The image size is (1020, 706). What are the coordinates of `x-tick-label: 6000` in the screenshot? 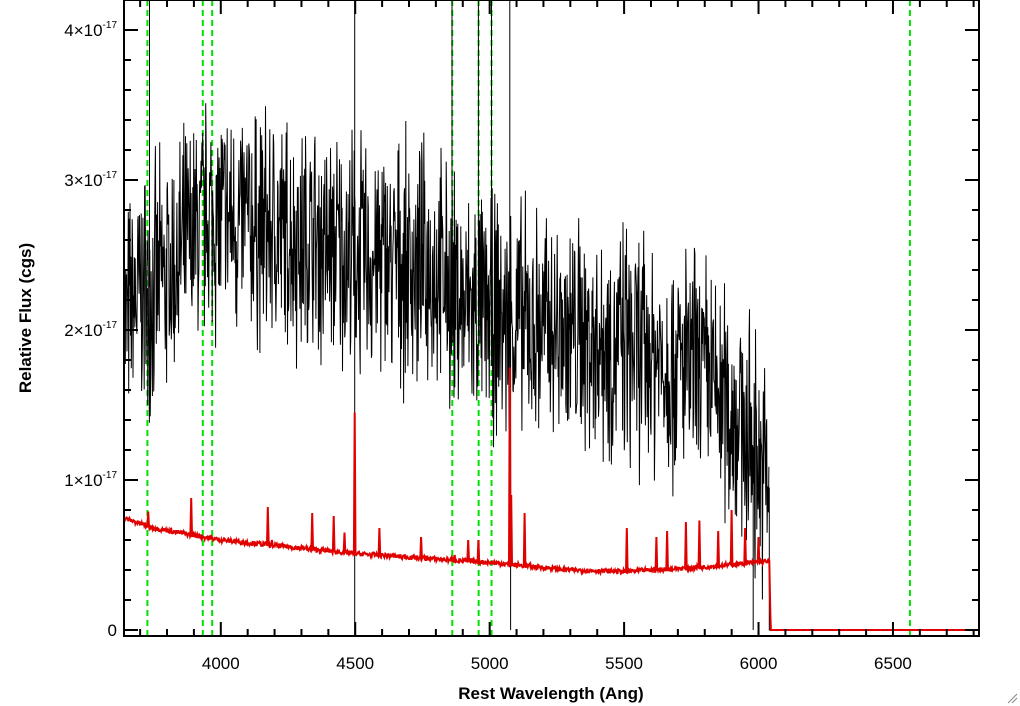 It's located at (759, 663).